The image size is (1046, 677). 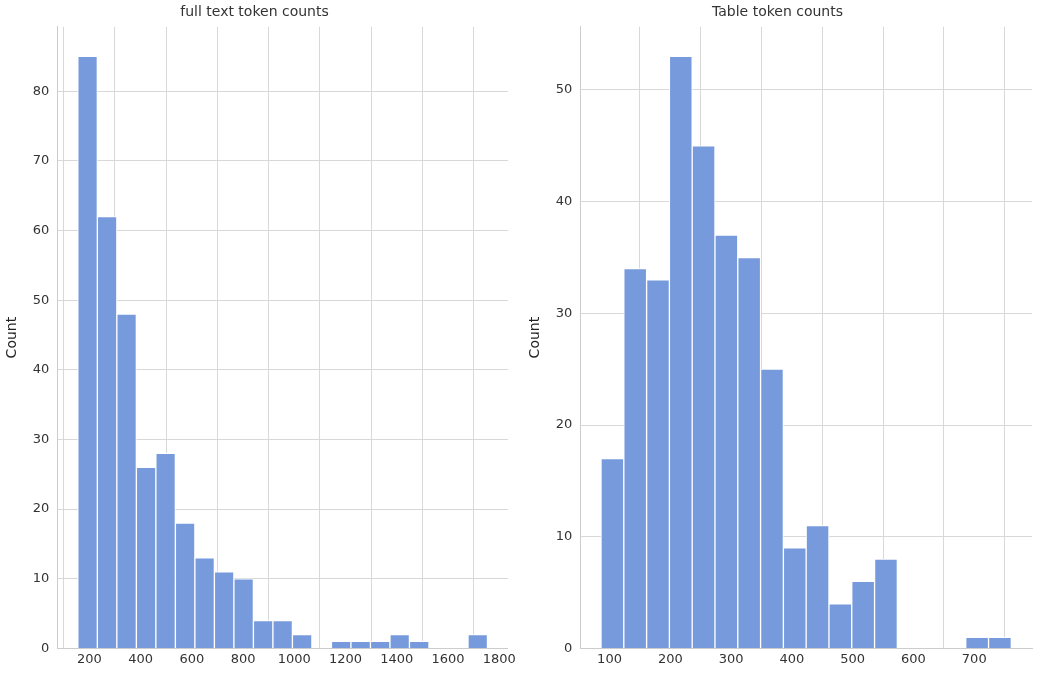 What do you see at coordinates (346, 658) in the screenshot?
I see `x-tick-label: 1200` at bounding box center [346, 658].